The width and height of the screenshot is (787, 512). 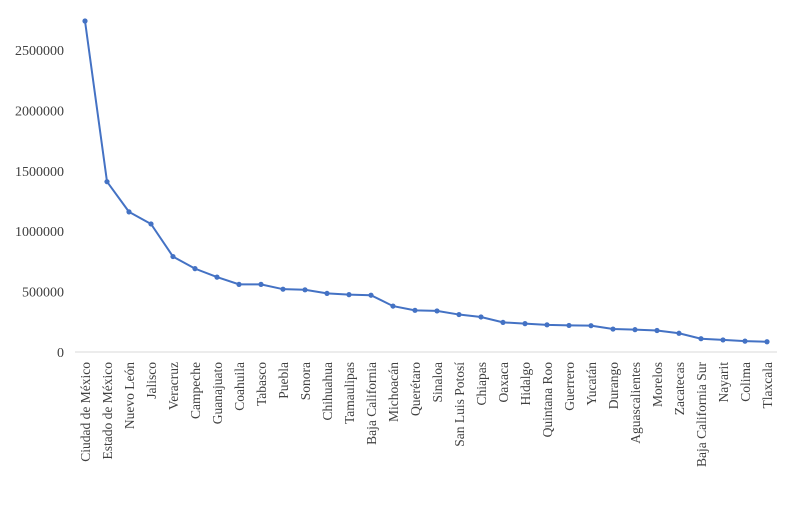 What do you see at coordinates (745, 382) in the screenshot?
I see `x-tick-label: Colima` at bounding box center [745, 382].